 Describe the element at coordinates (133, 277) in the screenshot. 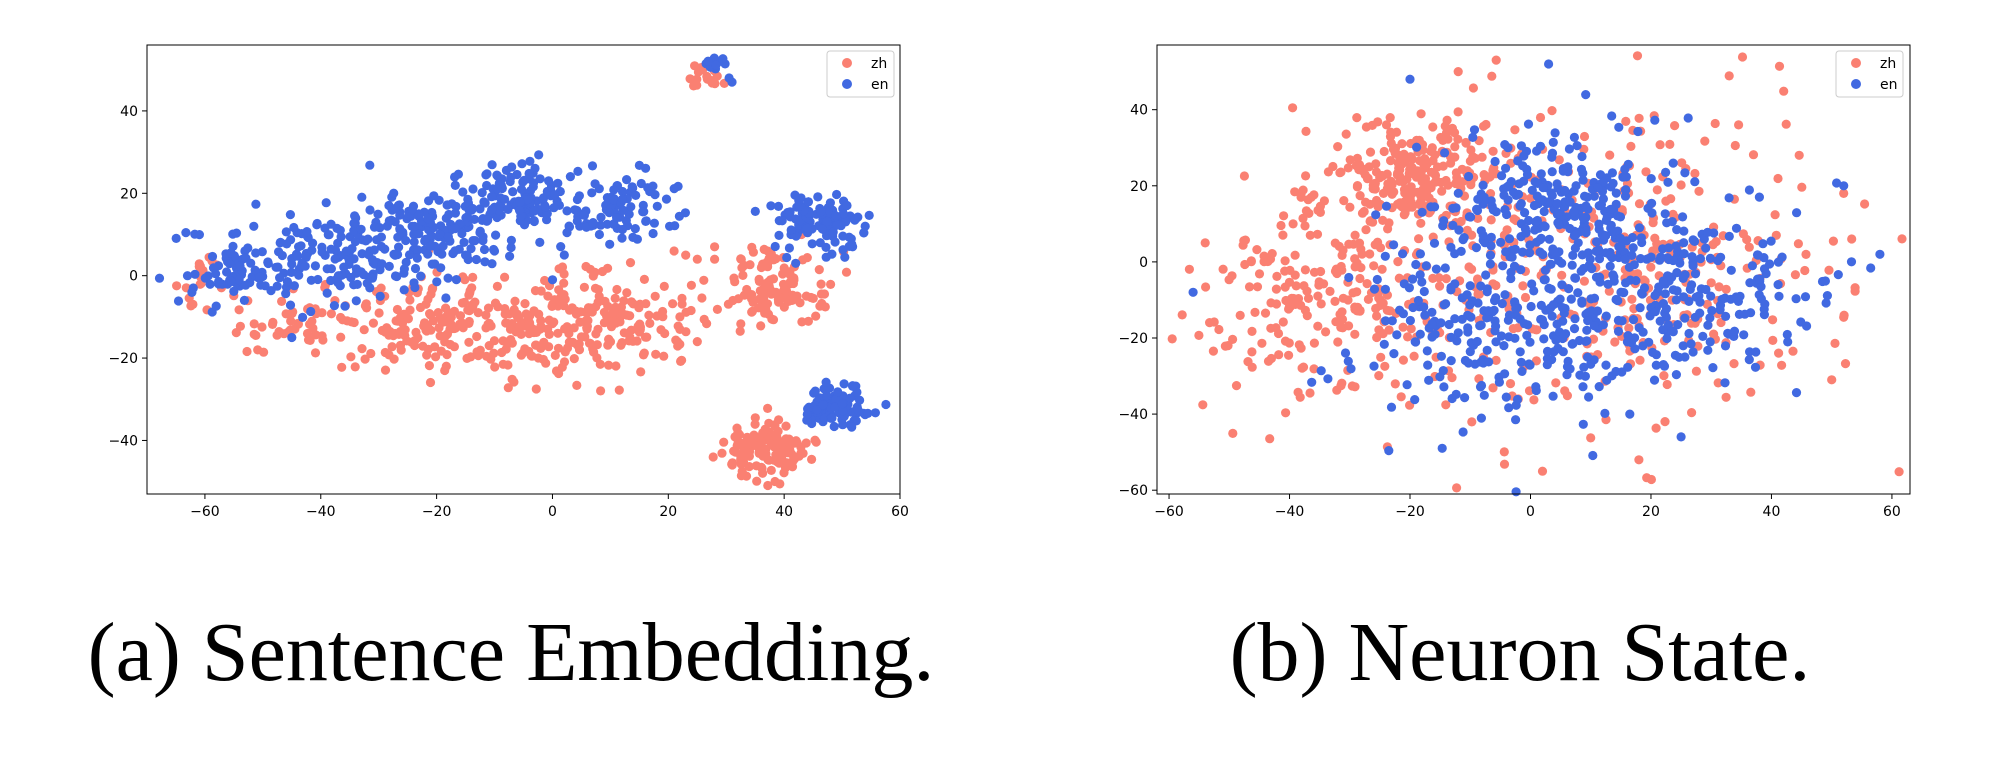

I see `y-tick-label: 0` at that location.